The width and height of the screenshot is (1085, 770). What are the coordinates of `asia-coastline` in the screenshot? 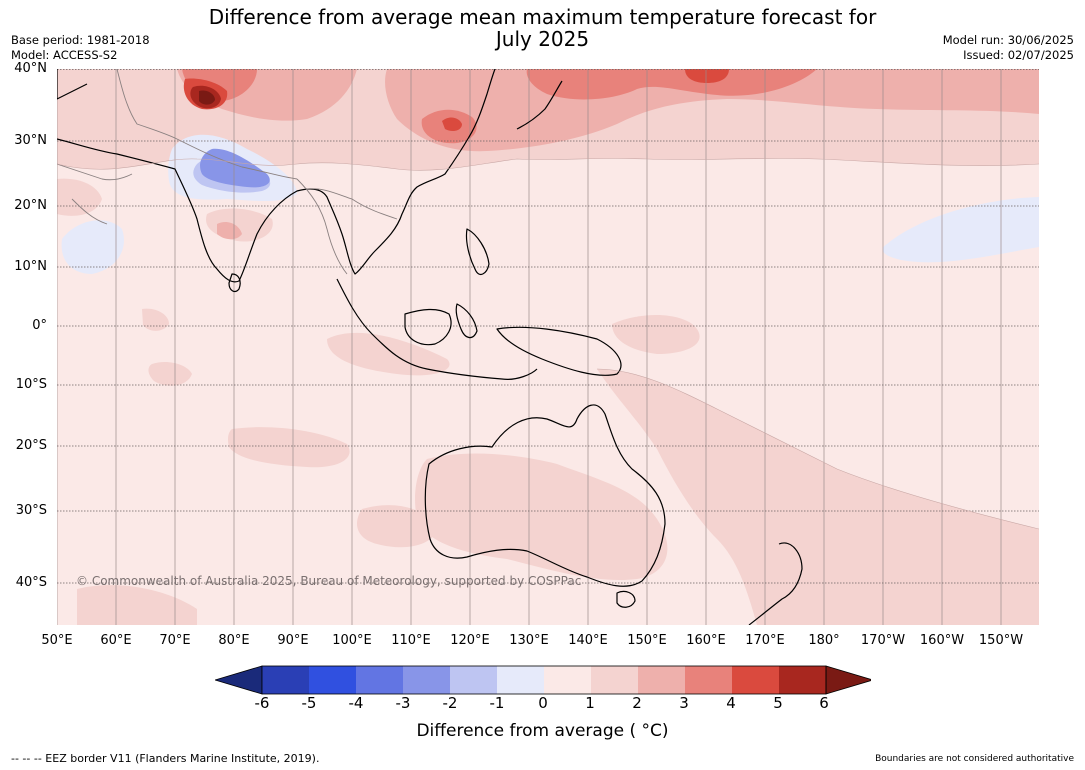 It's located at (276, 176).